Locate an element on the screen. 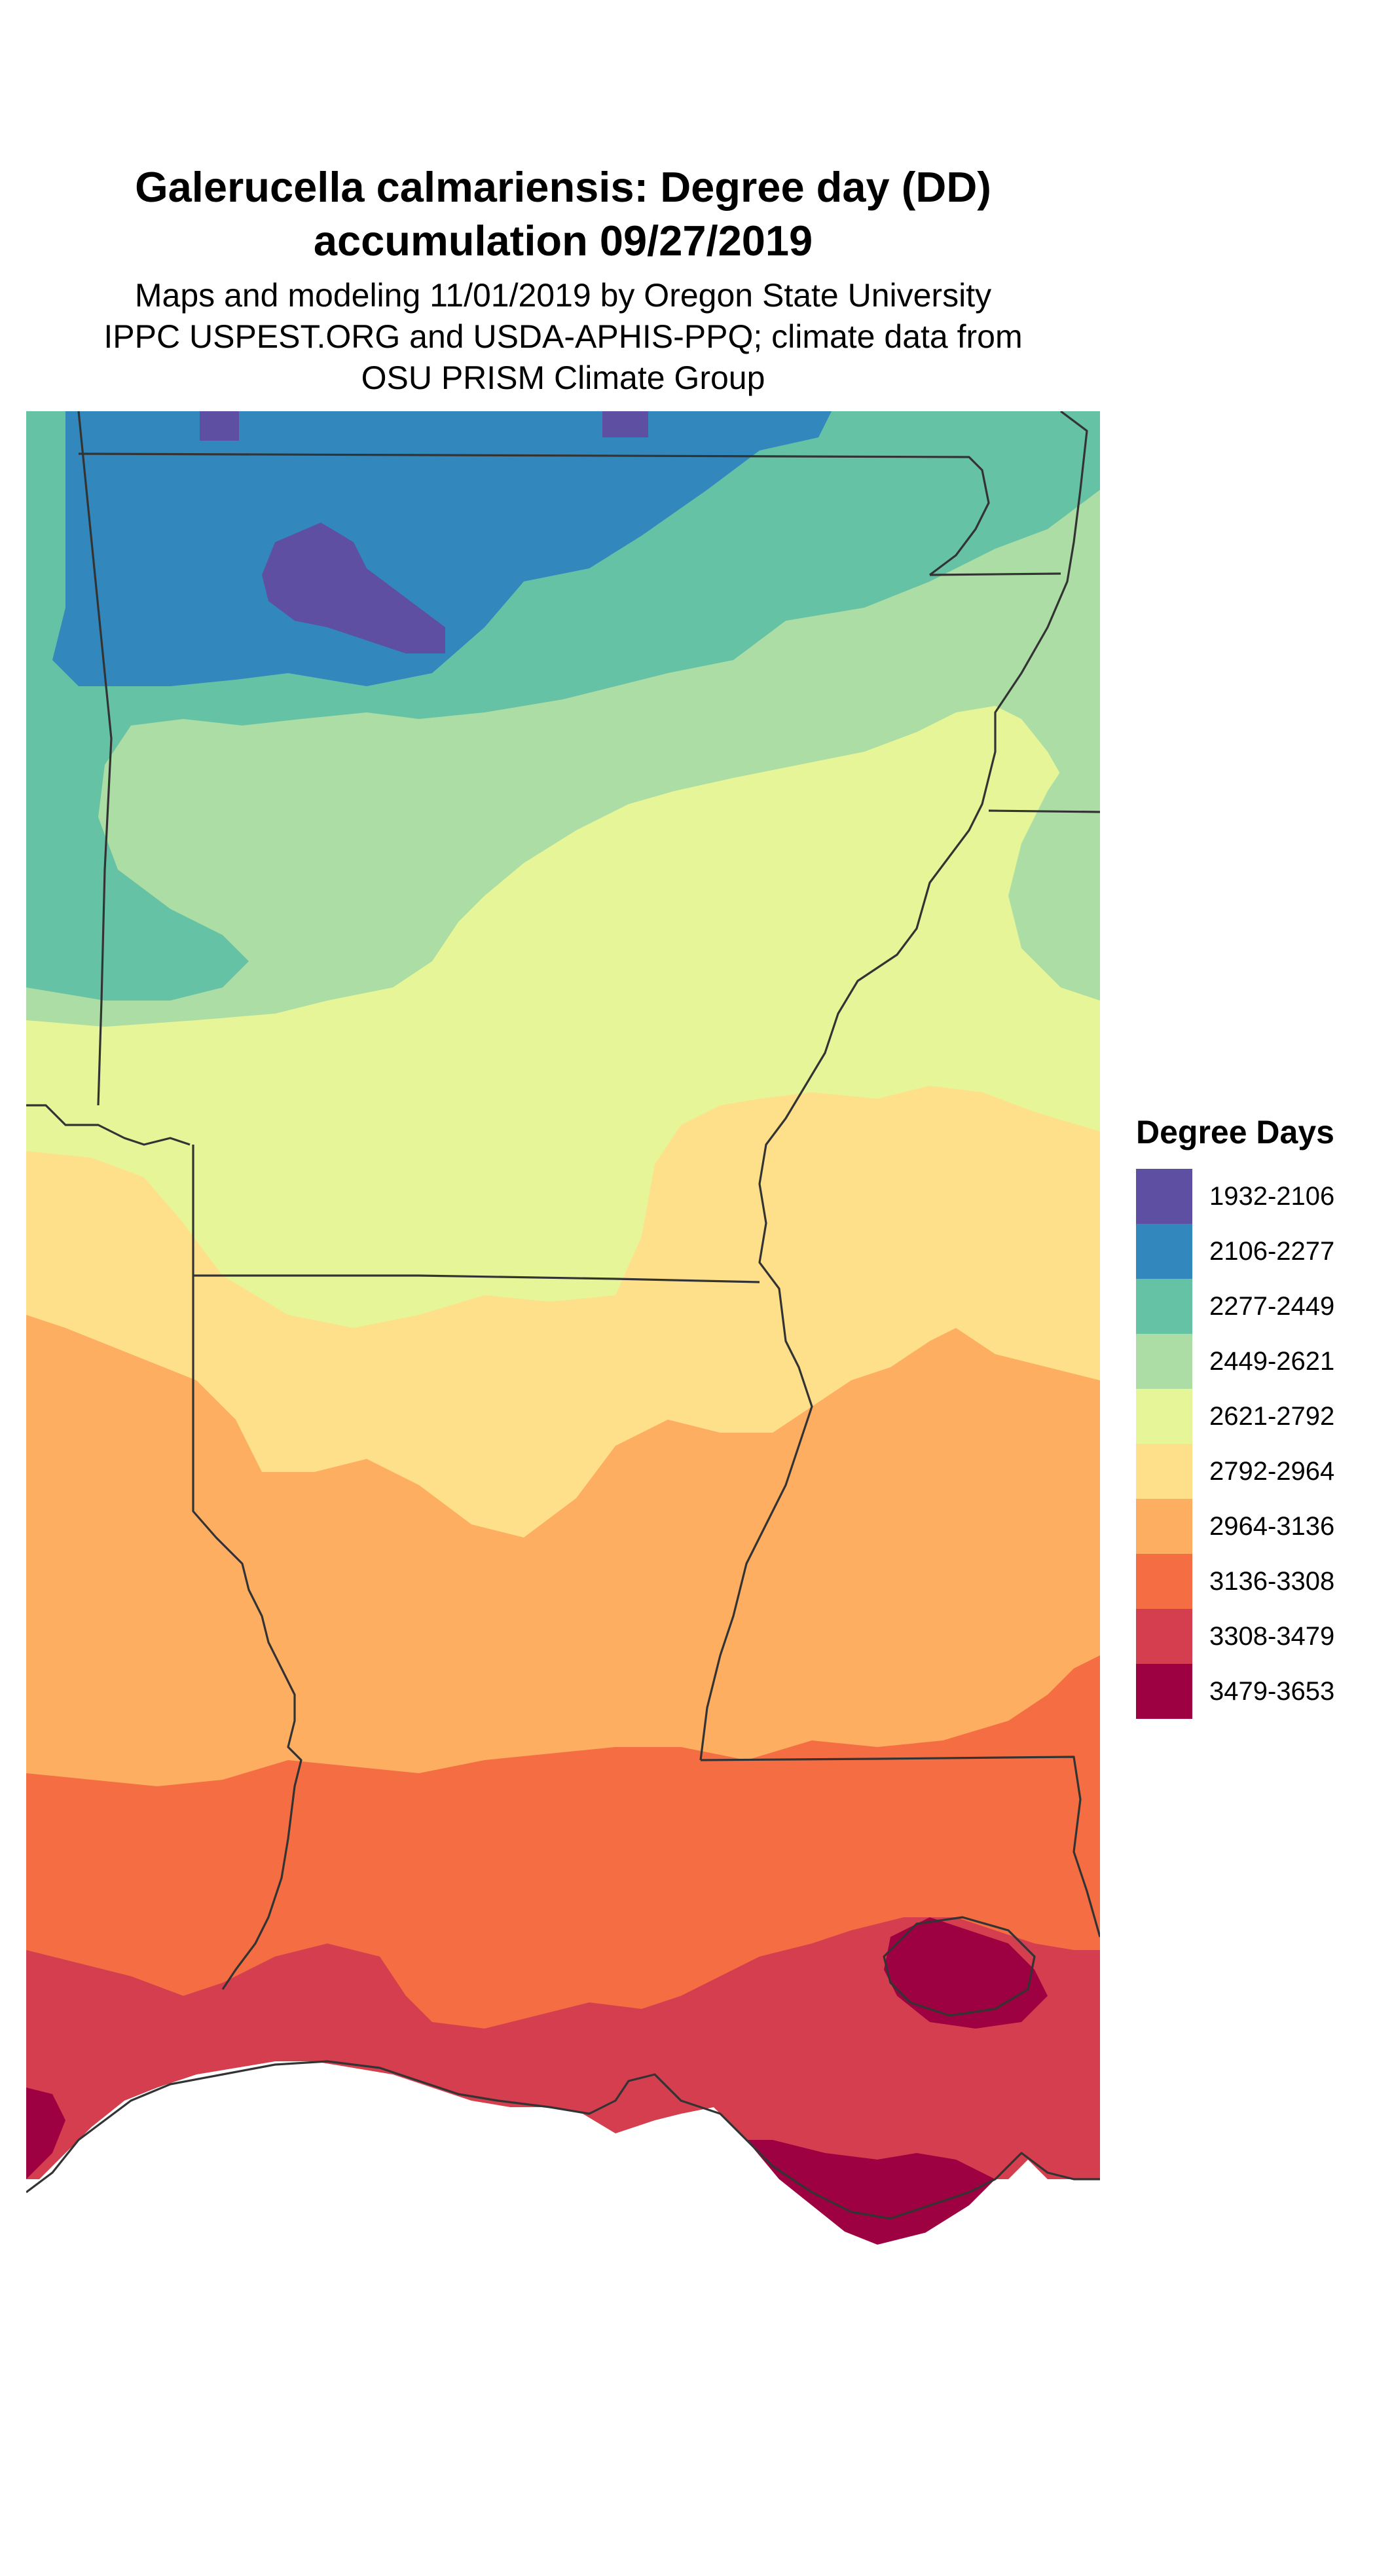 This screenshot has height=2576, width=1375. zone-1932-2106-a is located at coordinates (353, 588).